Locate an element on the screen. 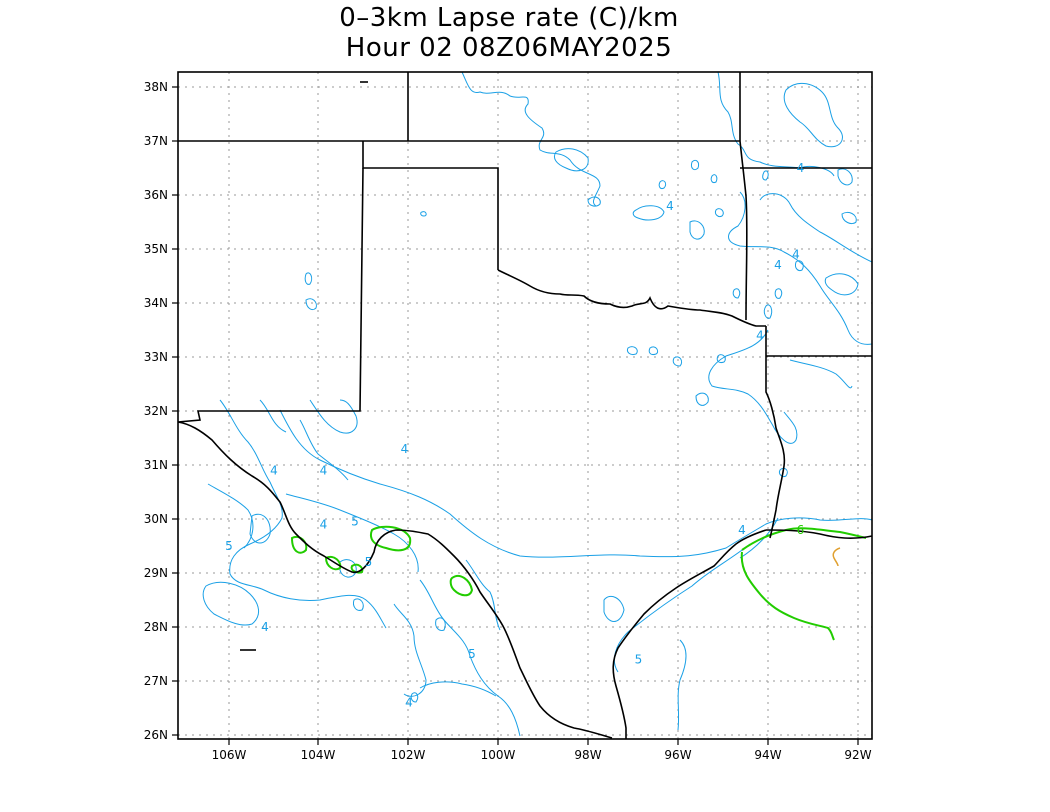 This screenshot has width=1050, height=812. contour-east-tx is located at coordinates (753, 386).